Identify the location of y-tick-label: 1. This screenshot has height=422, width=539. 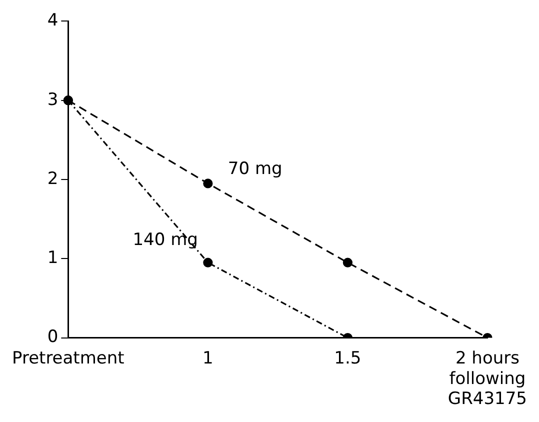
(52, 258).